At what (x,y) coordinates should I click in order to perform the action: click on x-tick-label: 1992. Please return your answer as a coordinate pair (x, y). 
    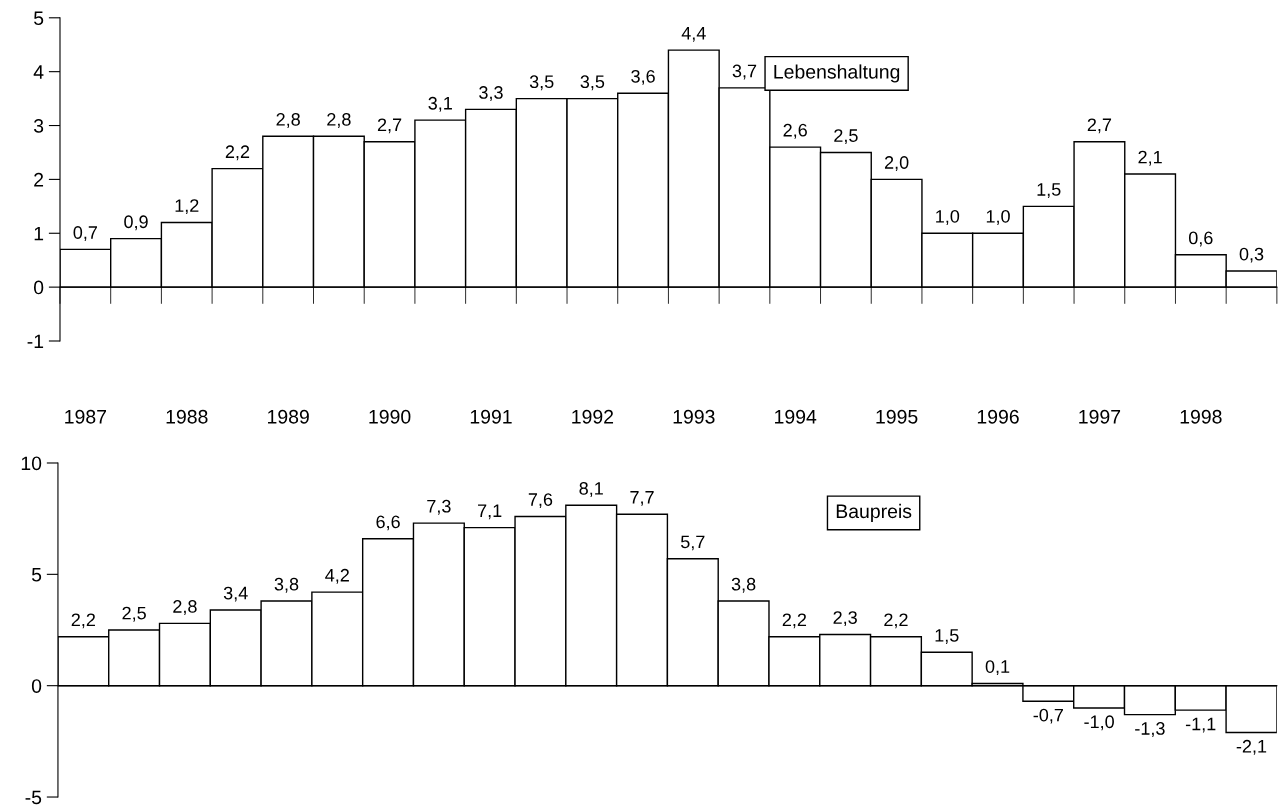
    Looking at the image, I should click on (593, 416).